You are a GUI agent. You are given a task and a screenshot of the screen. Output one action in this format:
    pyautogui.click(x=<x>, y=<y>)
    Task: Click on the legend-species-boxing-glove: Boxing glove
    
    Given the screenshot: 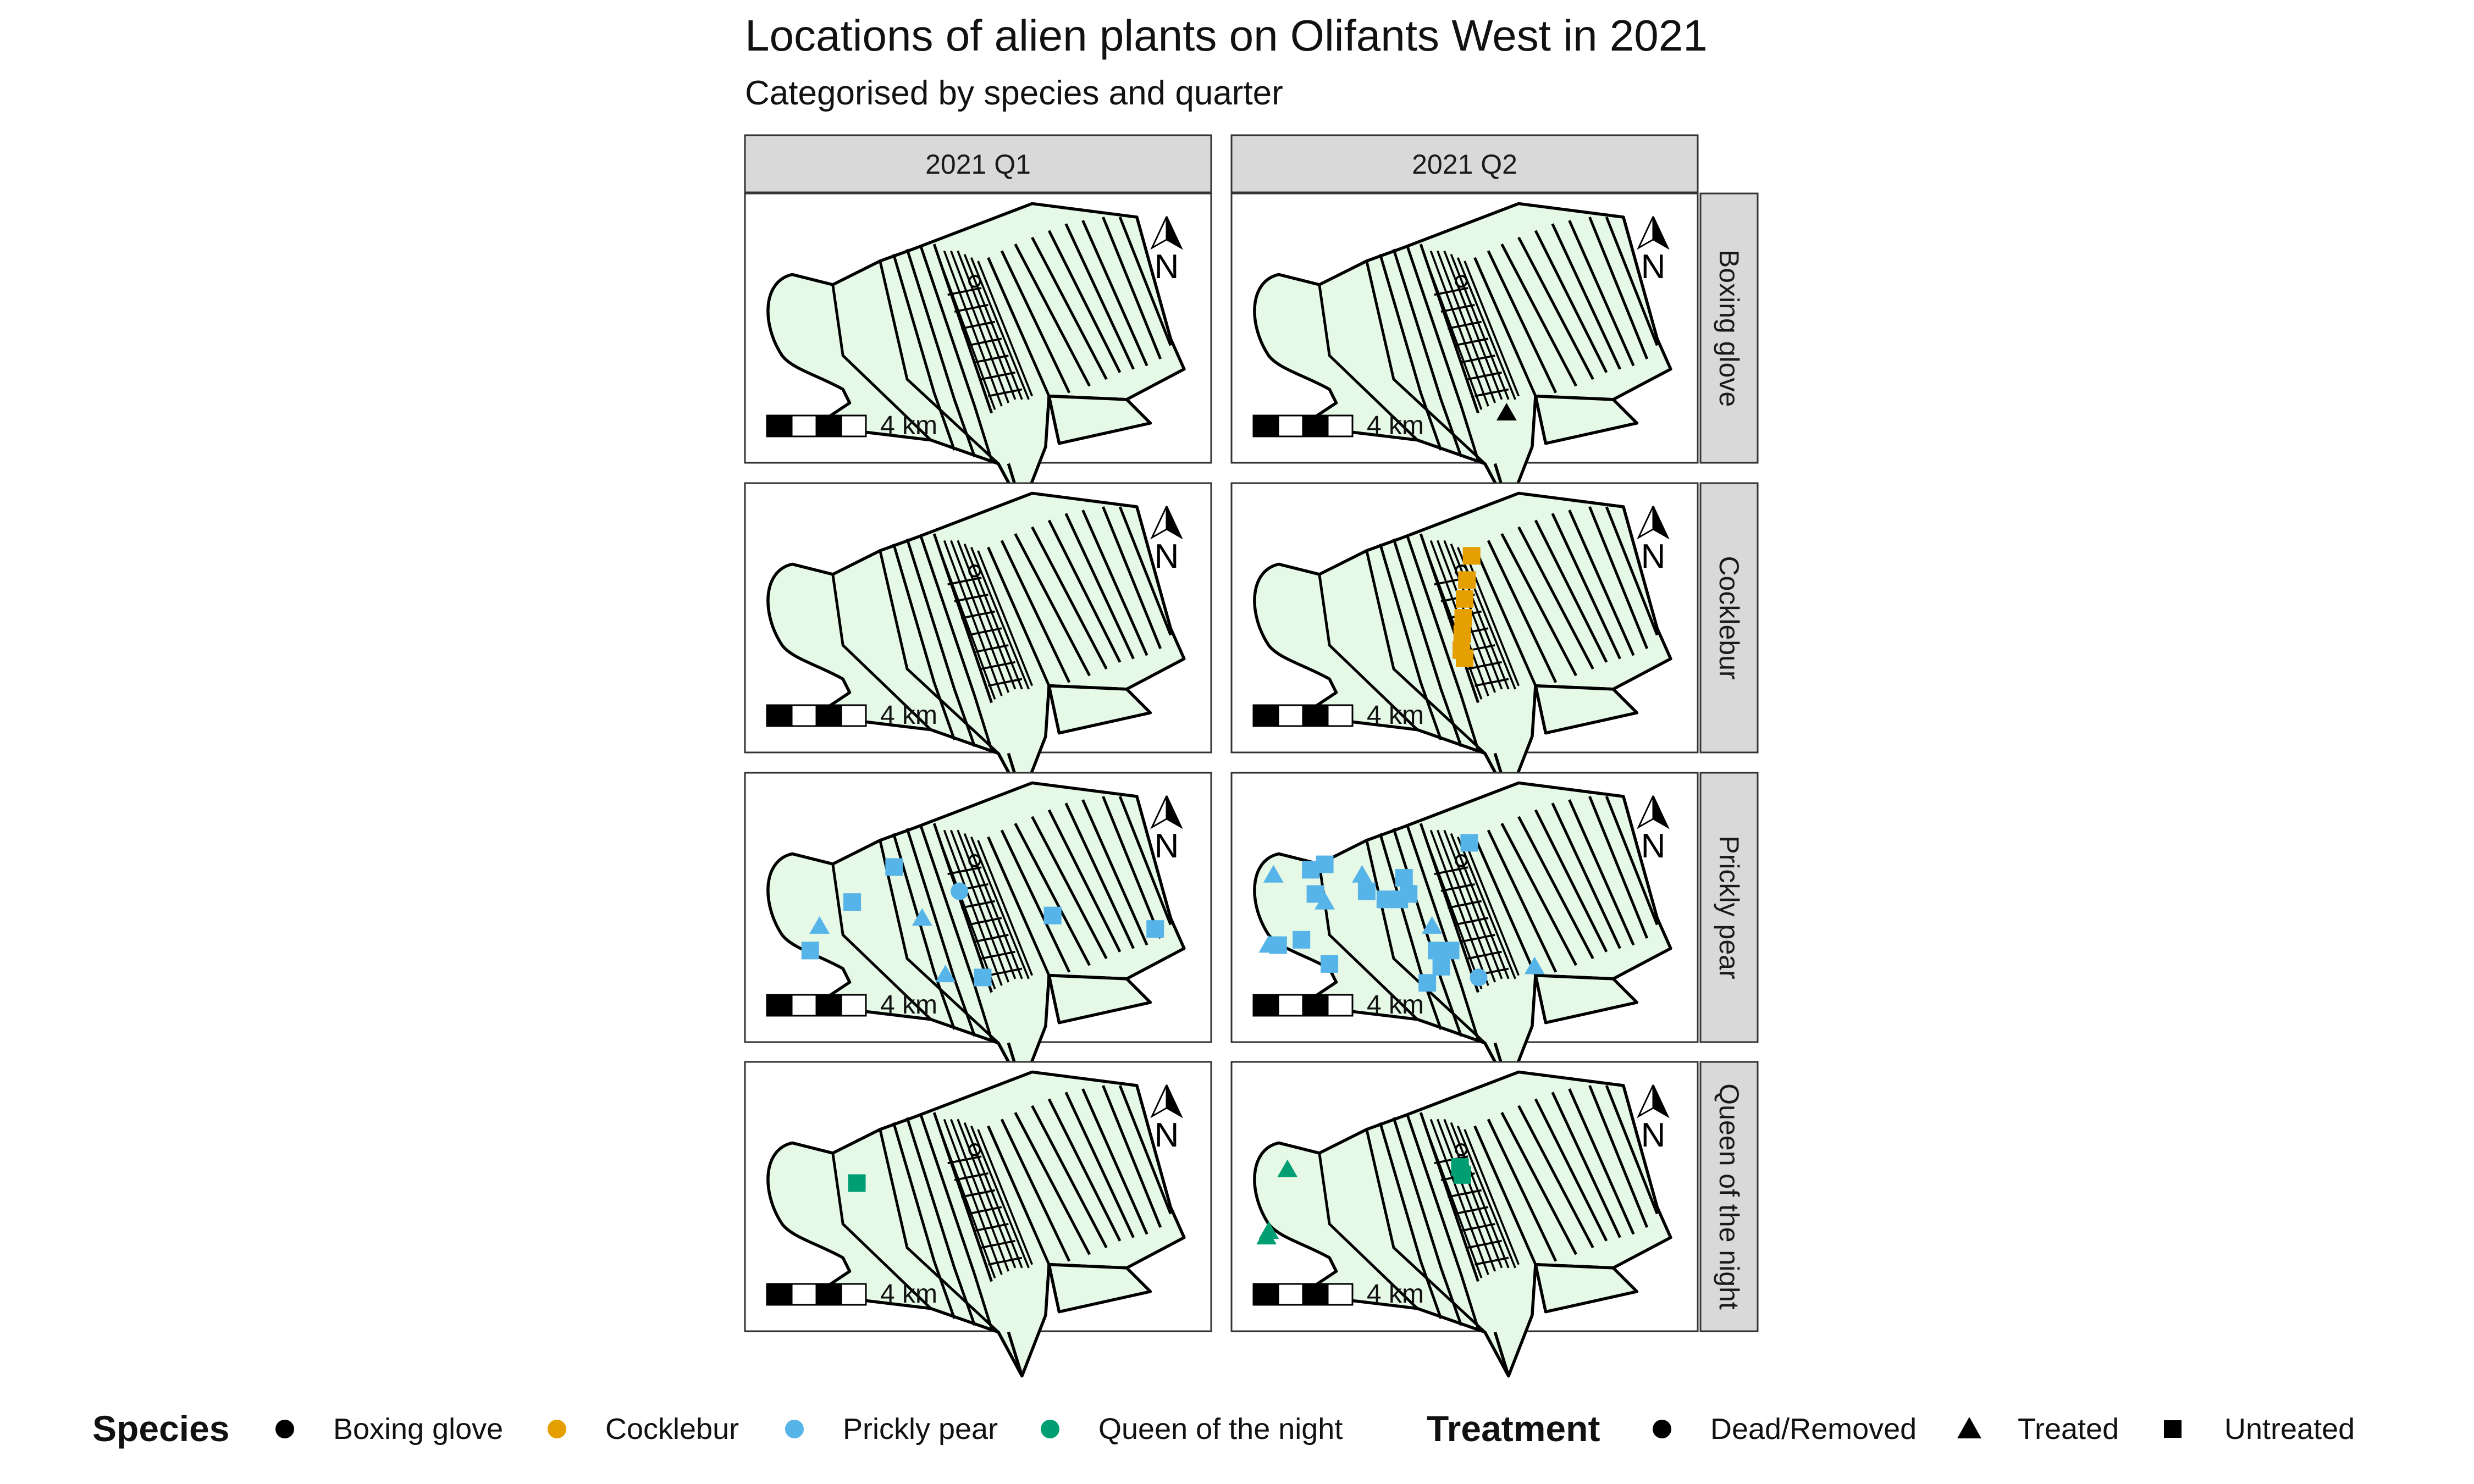 What is the action you would take?
    pyautogui.click(x=418, y=1429)
    